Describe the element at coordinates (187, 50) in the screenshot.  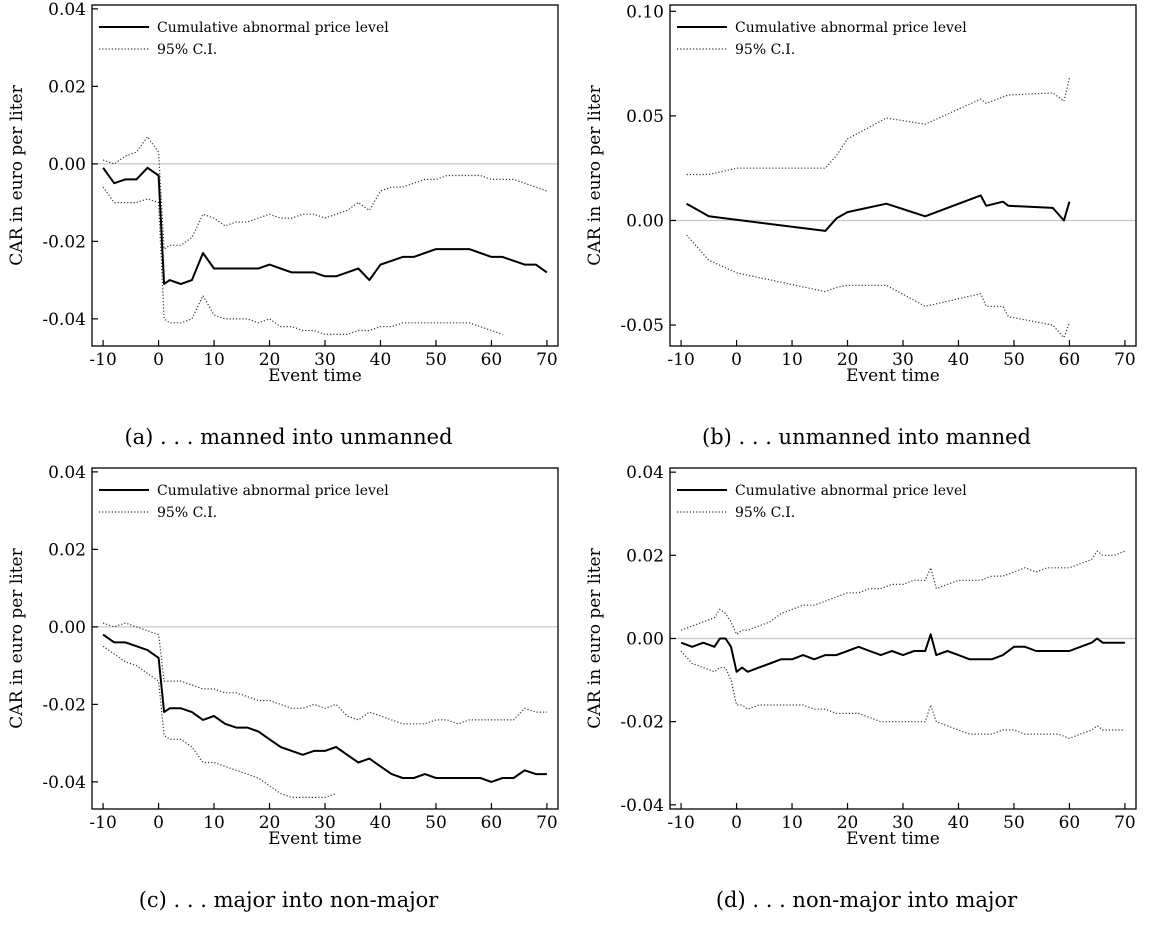
I see `legend-label-ci-a: 95% C.I.` at that location.